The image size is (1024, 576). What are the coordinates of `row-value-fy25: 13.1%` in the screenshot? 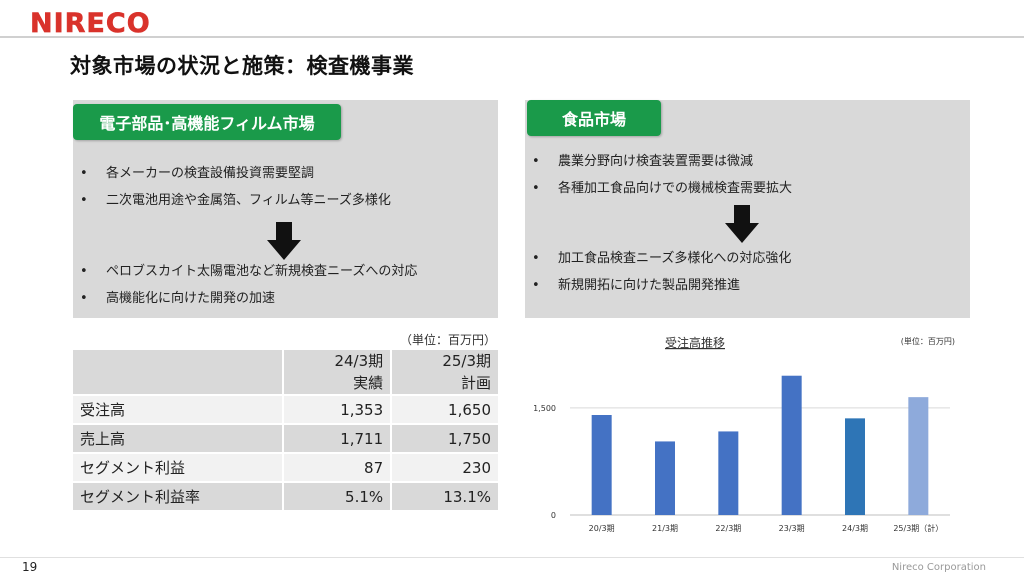 It's located at (444, 495).